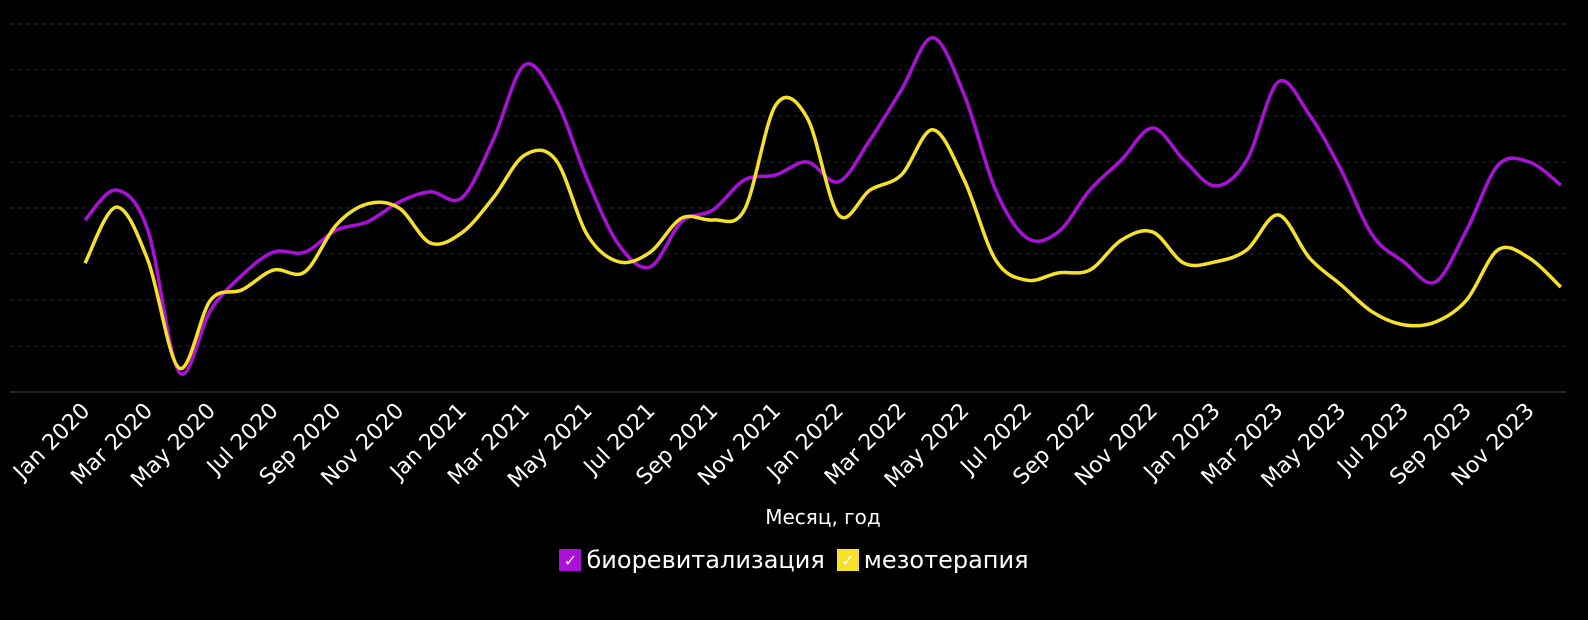 This screenshot has width=1588, height=620. I want to click on legend-item: ✓ биоревитализация, so click(692, 560).